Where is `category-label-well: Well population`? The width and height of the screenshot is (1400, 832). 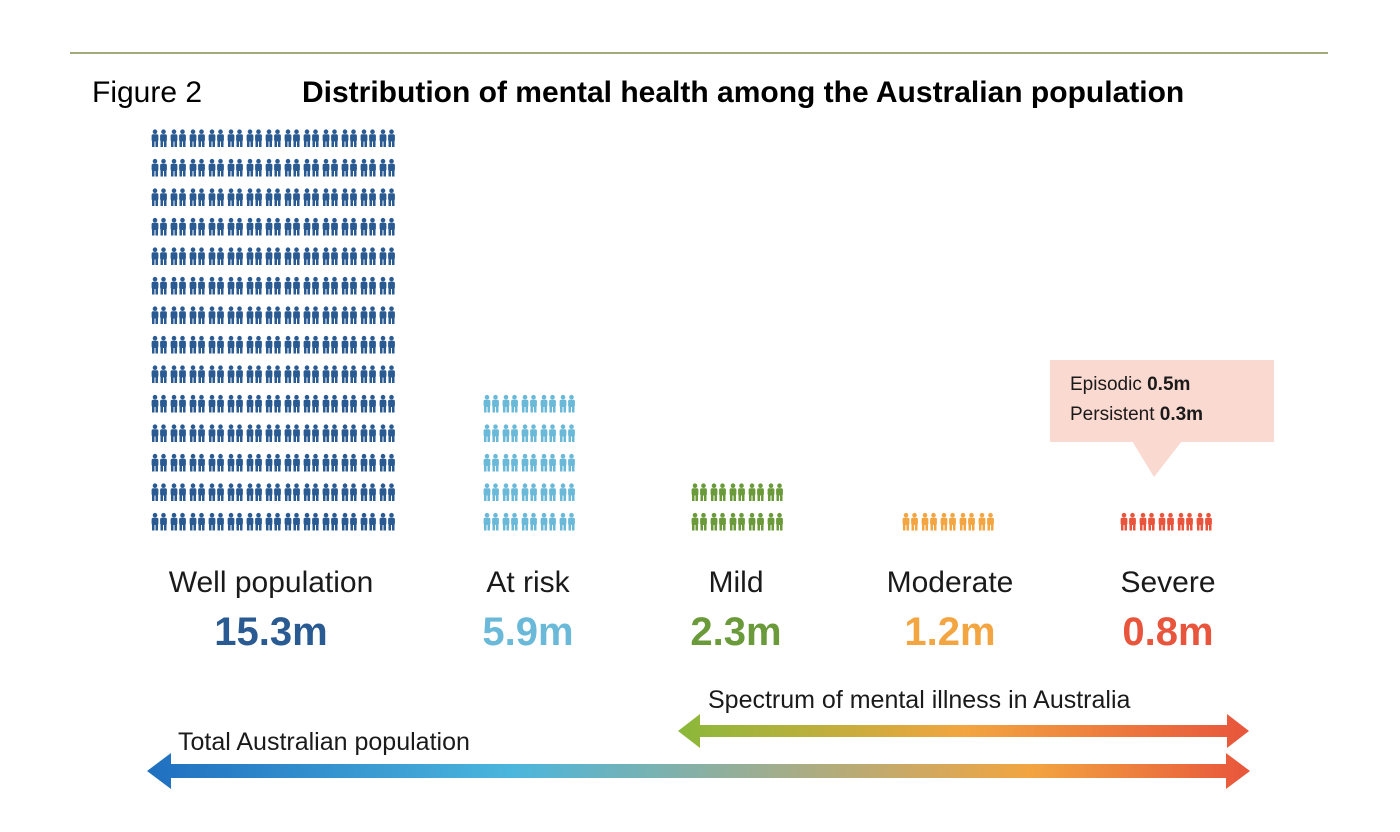 category-label-well: Well population is located at coordinates (271, 582).